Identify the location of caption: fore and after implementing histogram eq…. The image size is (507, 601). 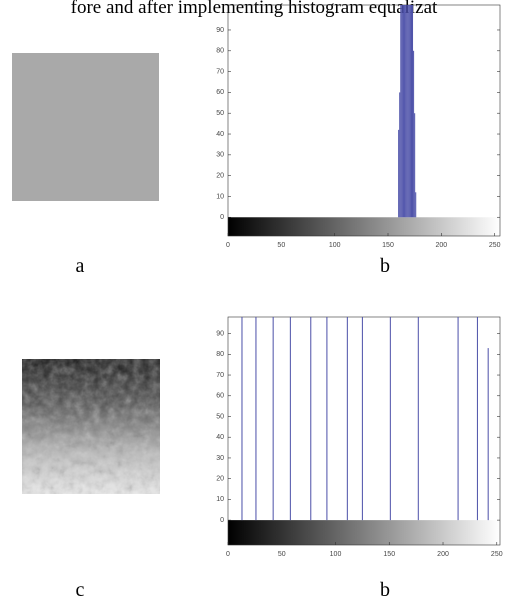
(254, 9).